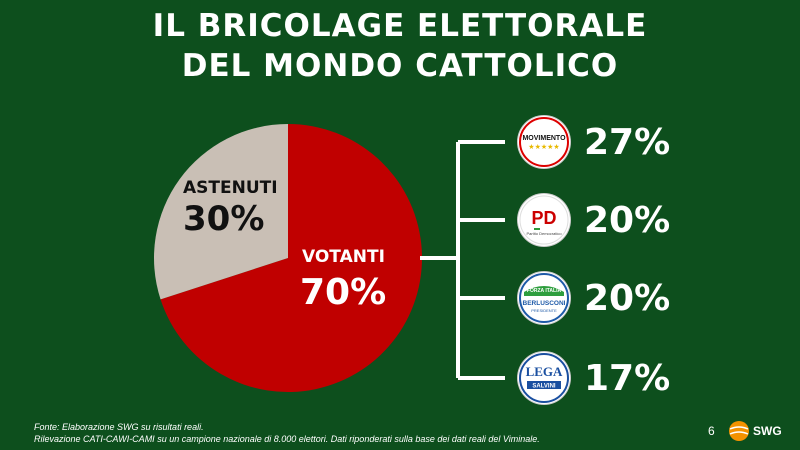 Image resolution: width=800 pixels, height=450 pixels. What do you see at coordinates (544, 387) in the screenshot?
I see `svg-text: SALVINI` at bounding box center [544, 387].